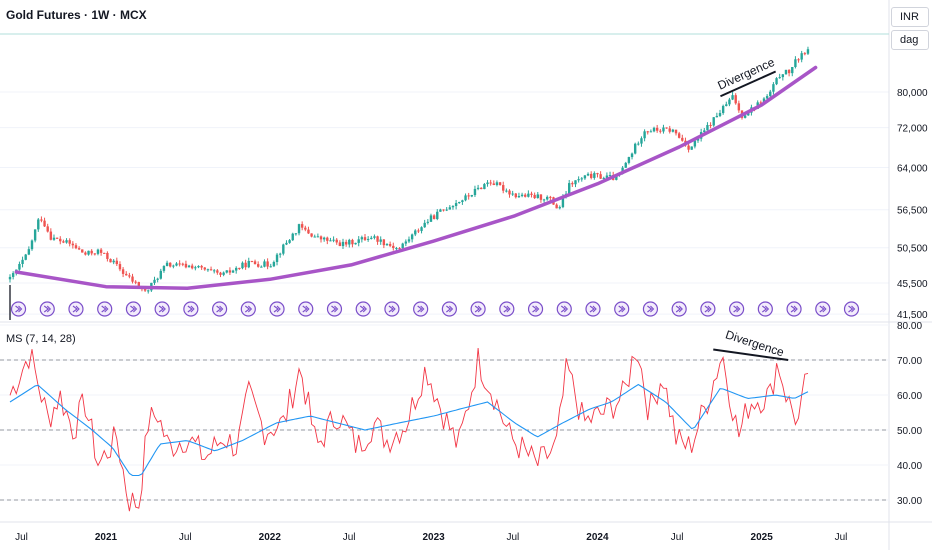  What do you see at coordinates (912, 211) in the screenshot?
I see `price-tick-label: 56,500` at bounding box center [912, 211].